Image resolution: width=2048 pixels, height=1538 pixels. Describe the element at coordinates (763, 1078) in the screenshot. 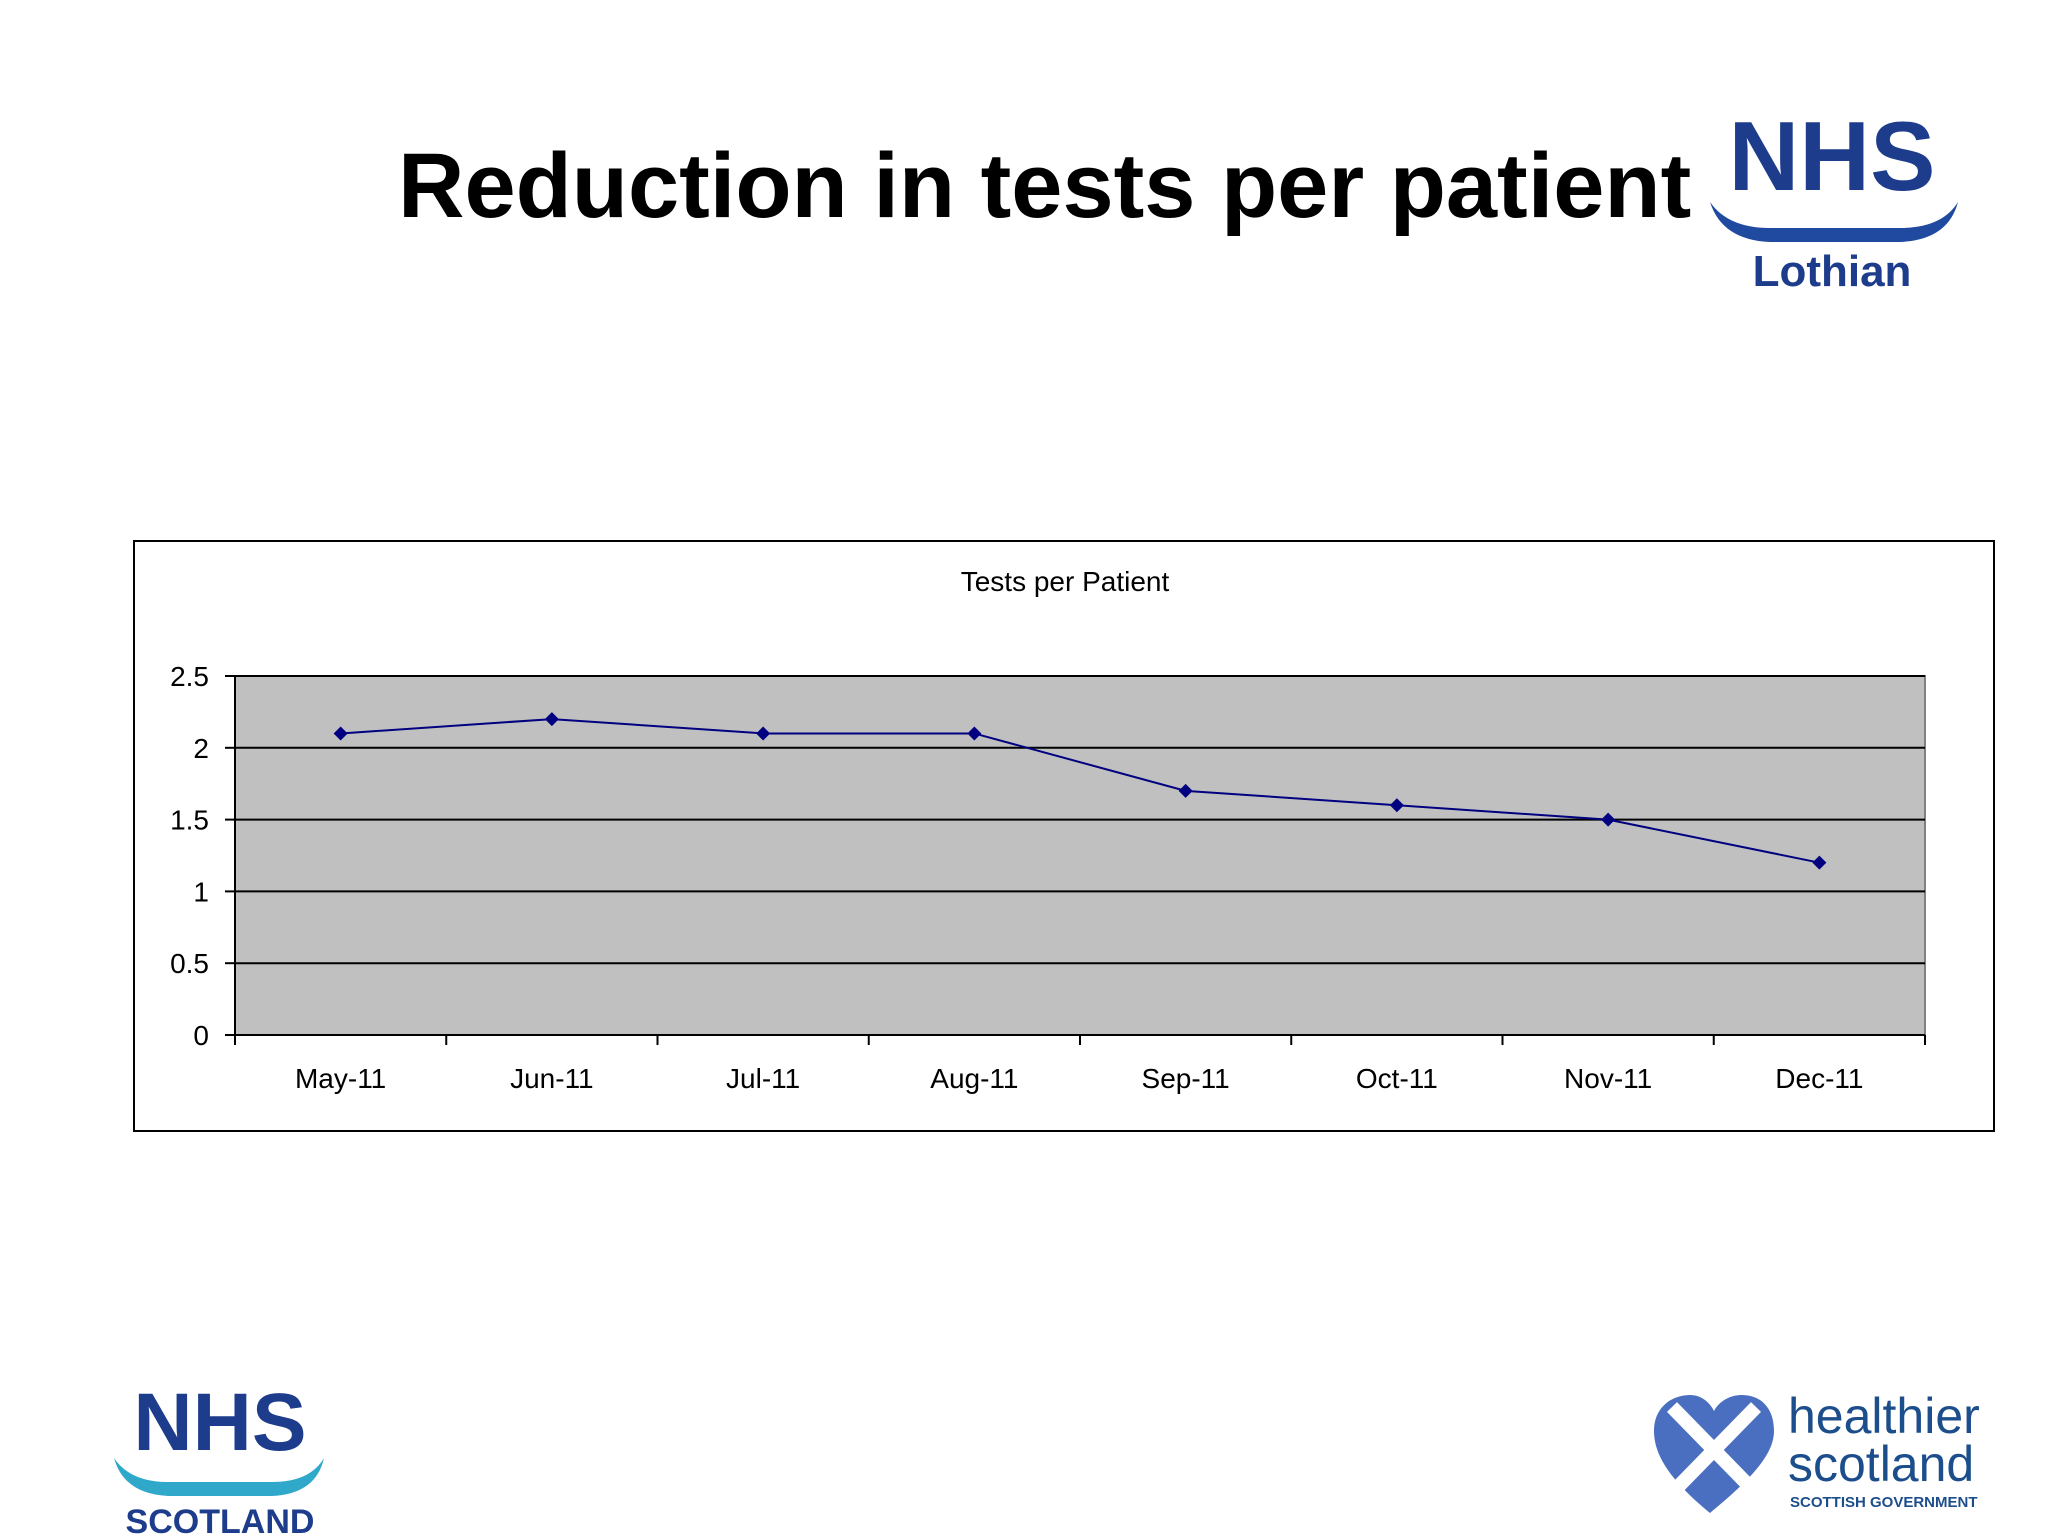

I see `x-tick-label: Jul-11` at that location.